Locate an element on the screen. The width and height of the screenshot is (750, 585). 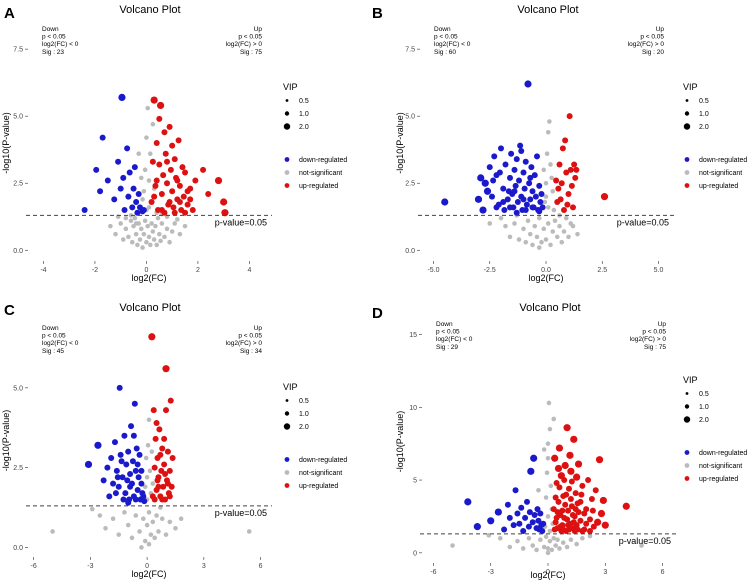
legend-label: not-significant is located at coordinates (720, 466).